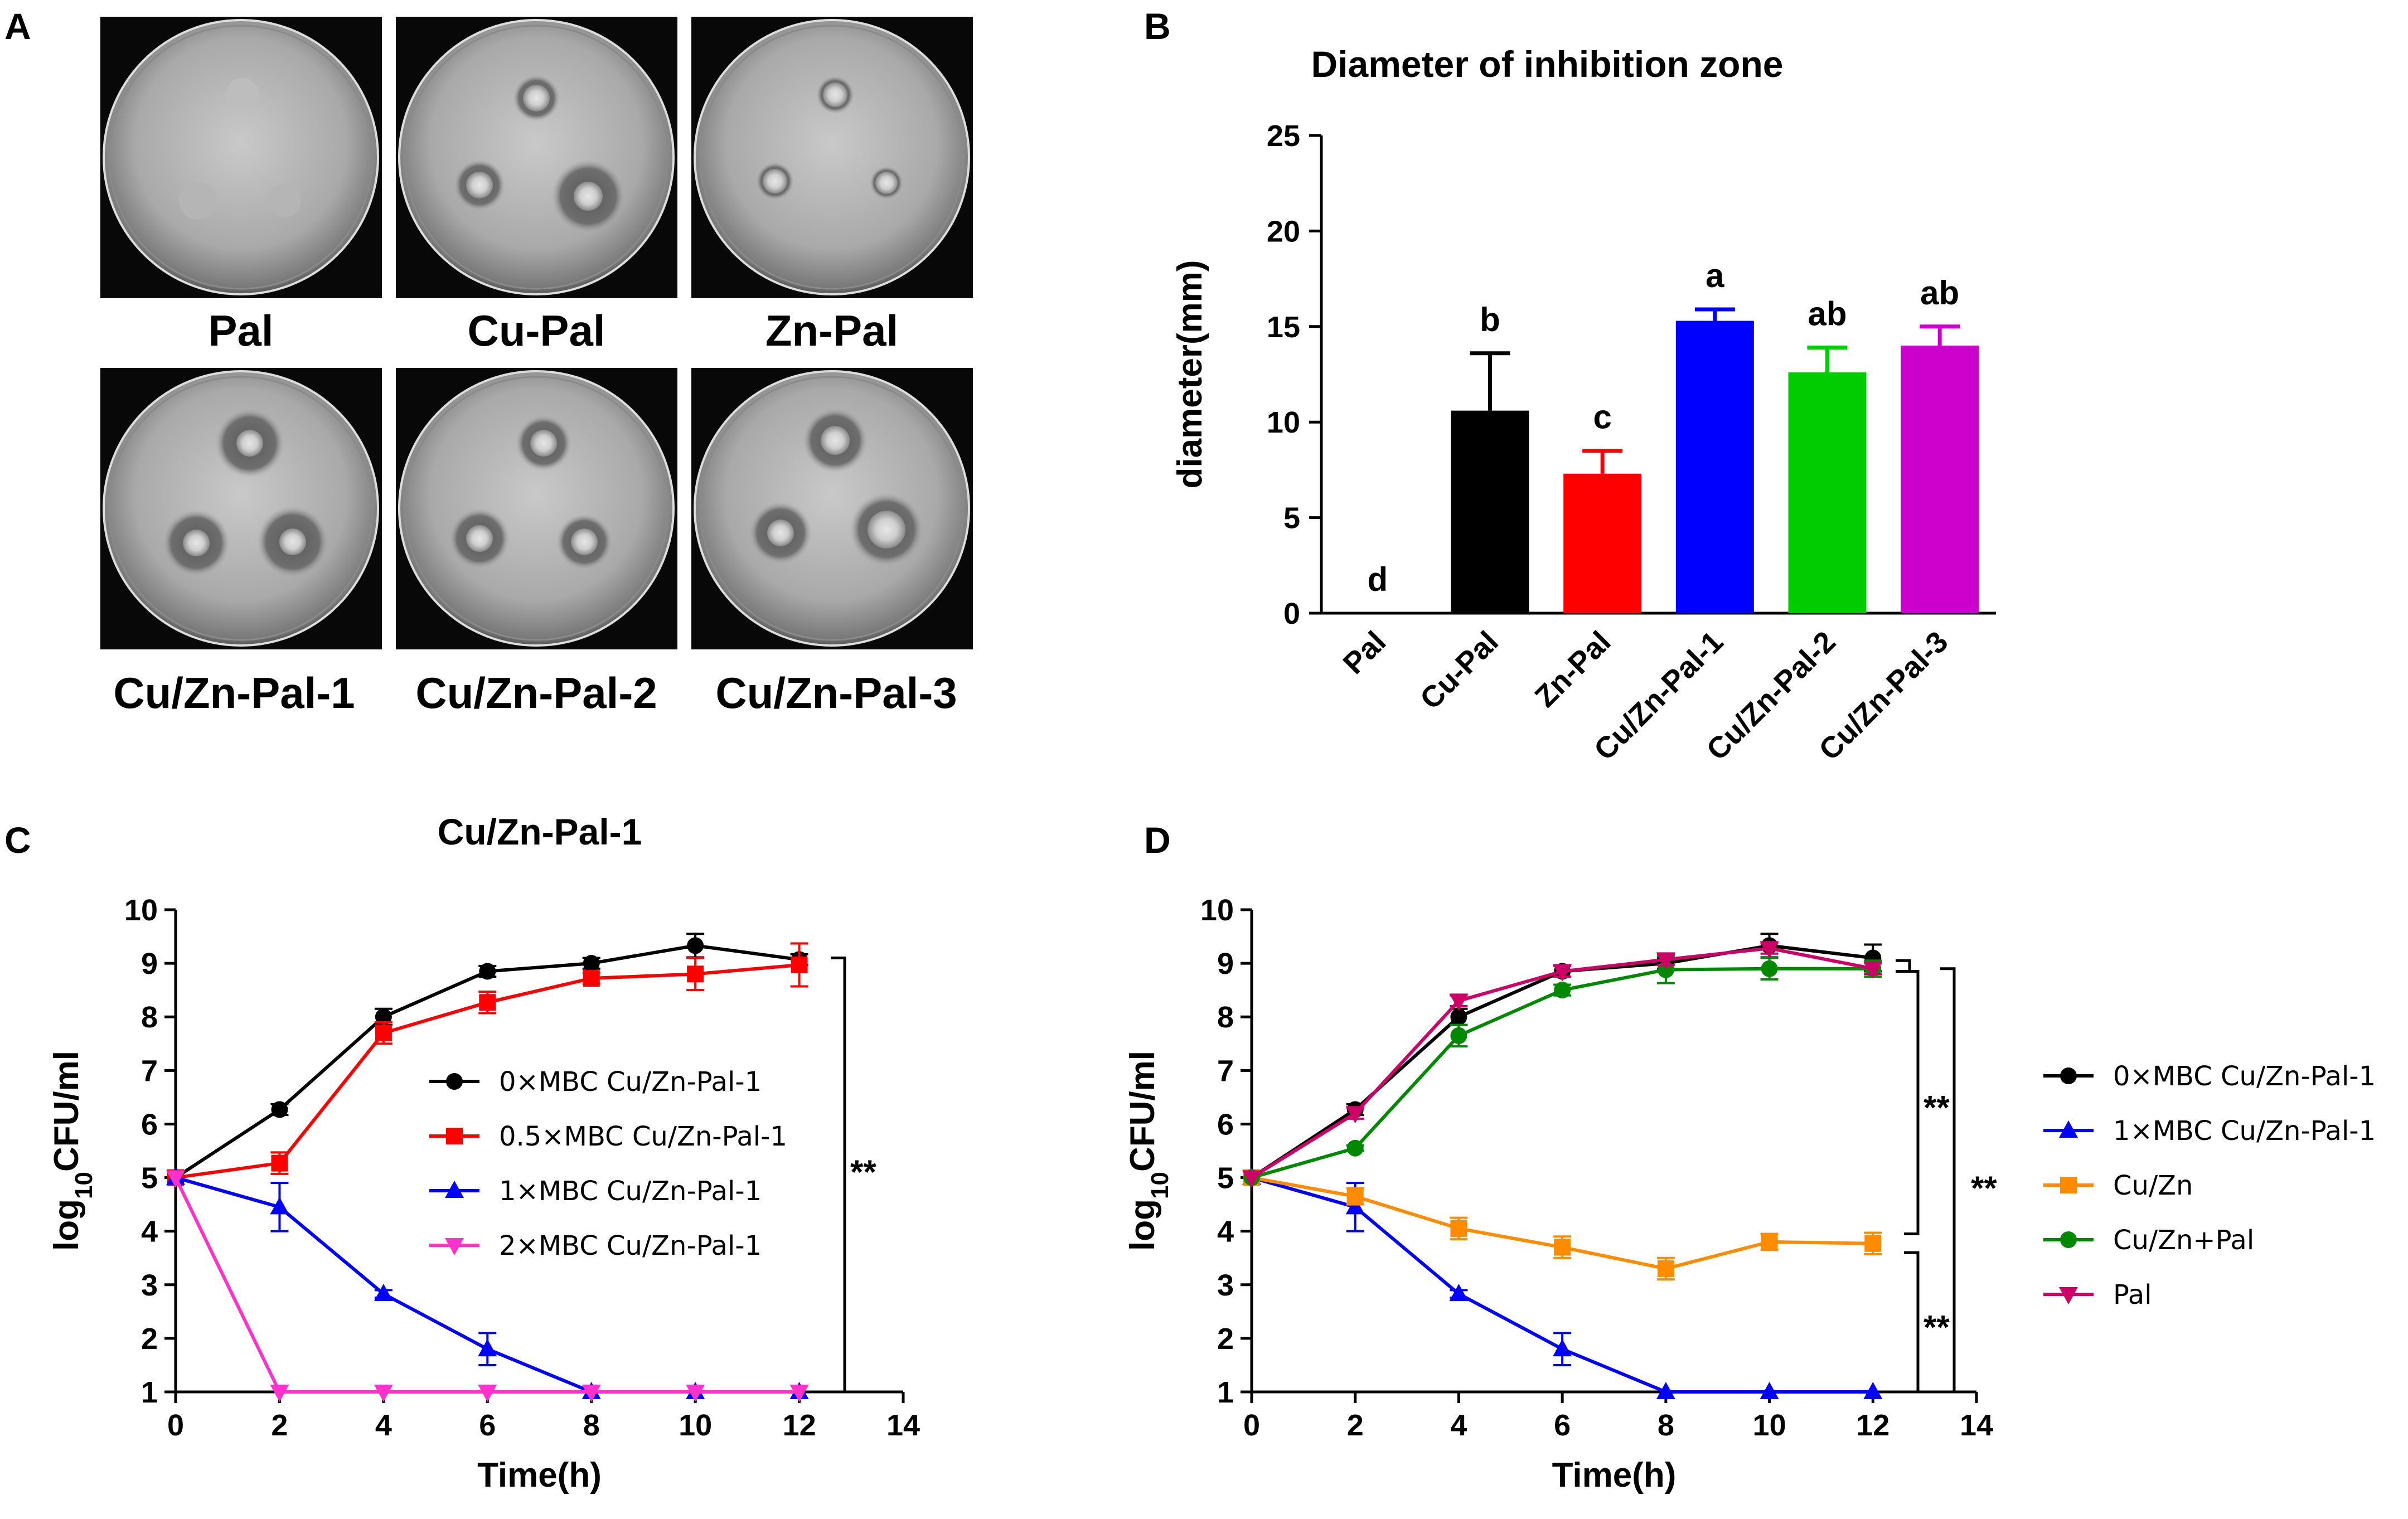 This screenshot has height=1519, width=2408. Describe the element at coordinates (2068, 1185) in the screenshot. I see `chart-d-legend-marker-cu-zn` at that location.